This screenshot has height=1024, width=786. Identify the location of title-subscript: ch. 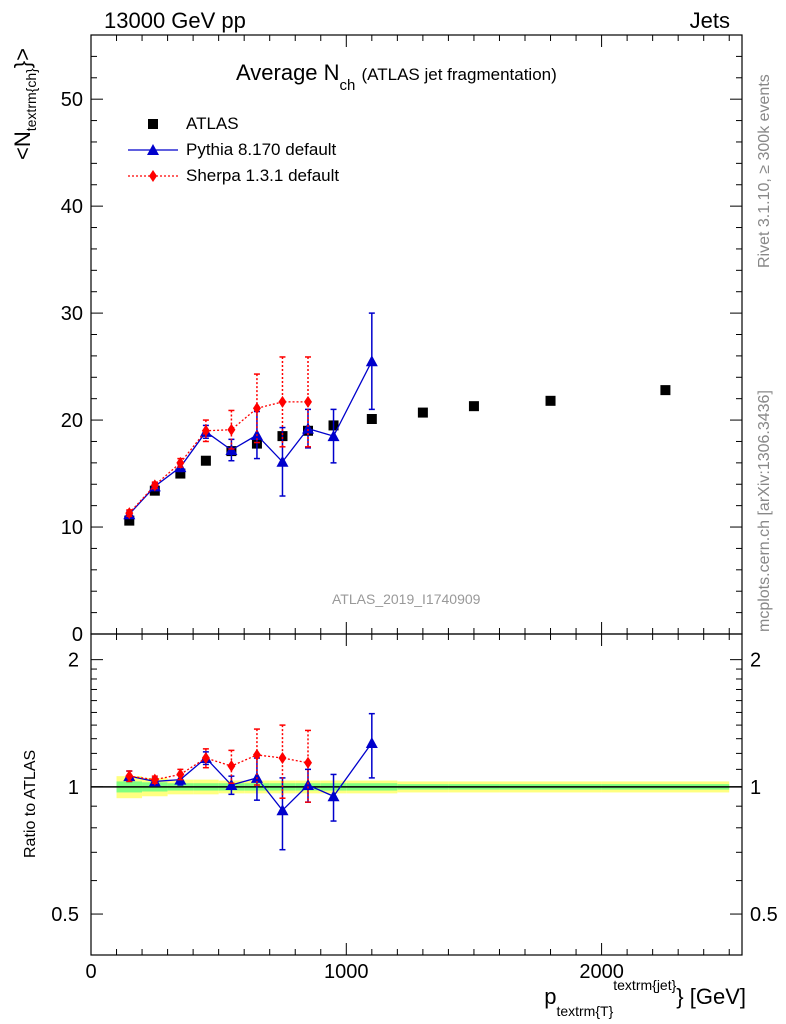
(347, 85).